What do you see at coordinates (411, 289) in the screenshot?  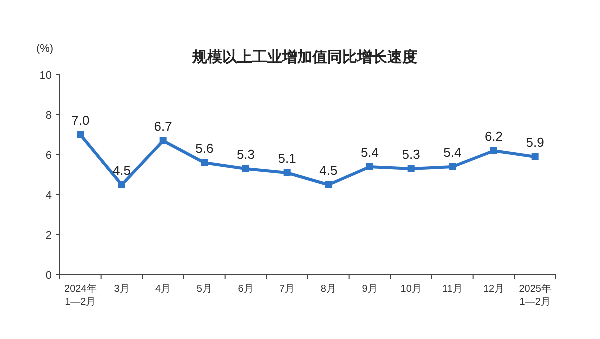 I see `x-tick-label: 10月` at bounding box center [411, 289].